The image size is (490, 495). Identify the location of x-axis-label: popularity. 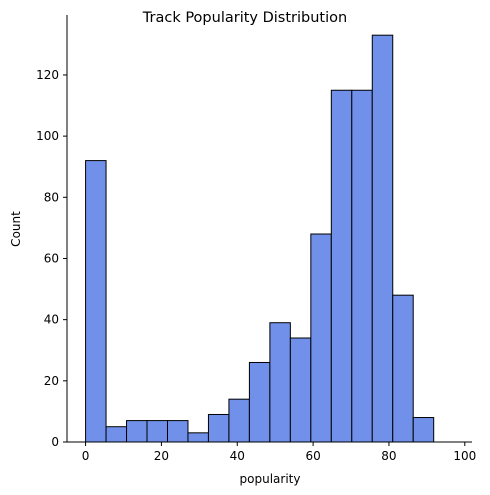
(270, 479).